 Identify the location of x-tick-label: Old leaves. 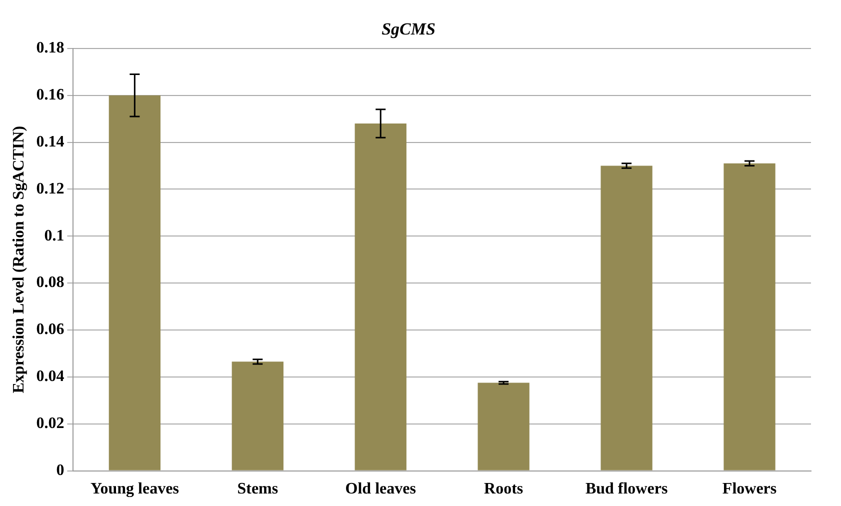
(380, 489).